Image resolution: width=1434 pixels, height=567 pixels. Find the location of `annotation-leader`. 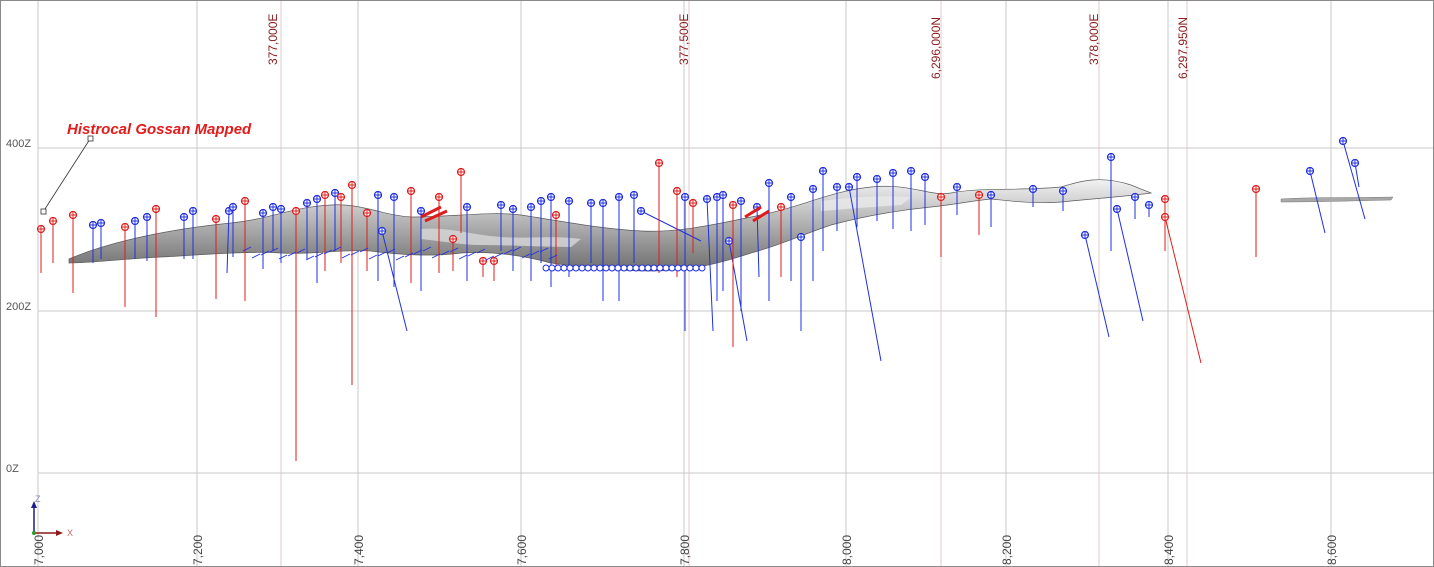

annotation-leader is located at coordinates (67, 175).